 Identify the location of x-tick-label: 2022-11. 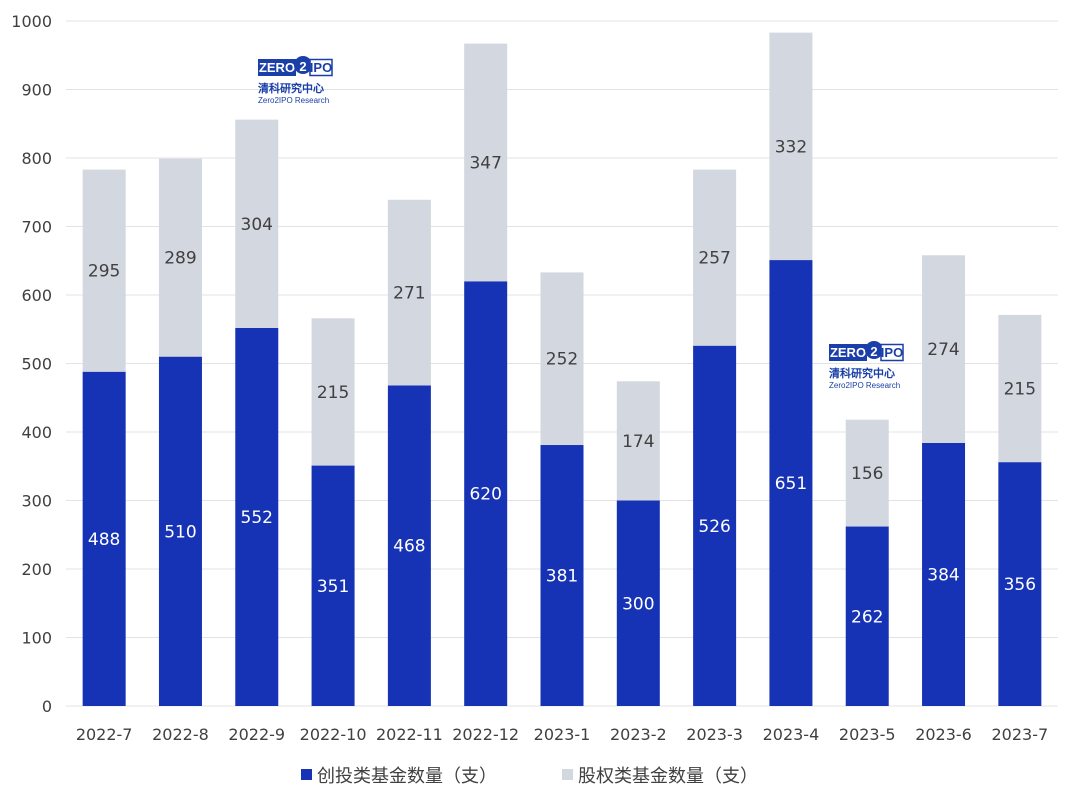
(409, 734).